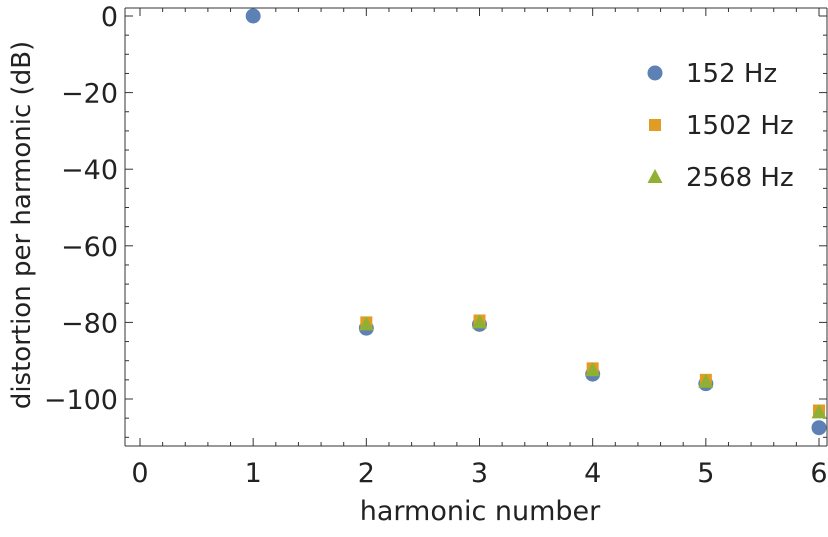 The height and width of the screenshot is (537, 828). Describe the element at coordinates (740, 178) in the screenshot. I see `legend-label: 2568 Hz` at that location.